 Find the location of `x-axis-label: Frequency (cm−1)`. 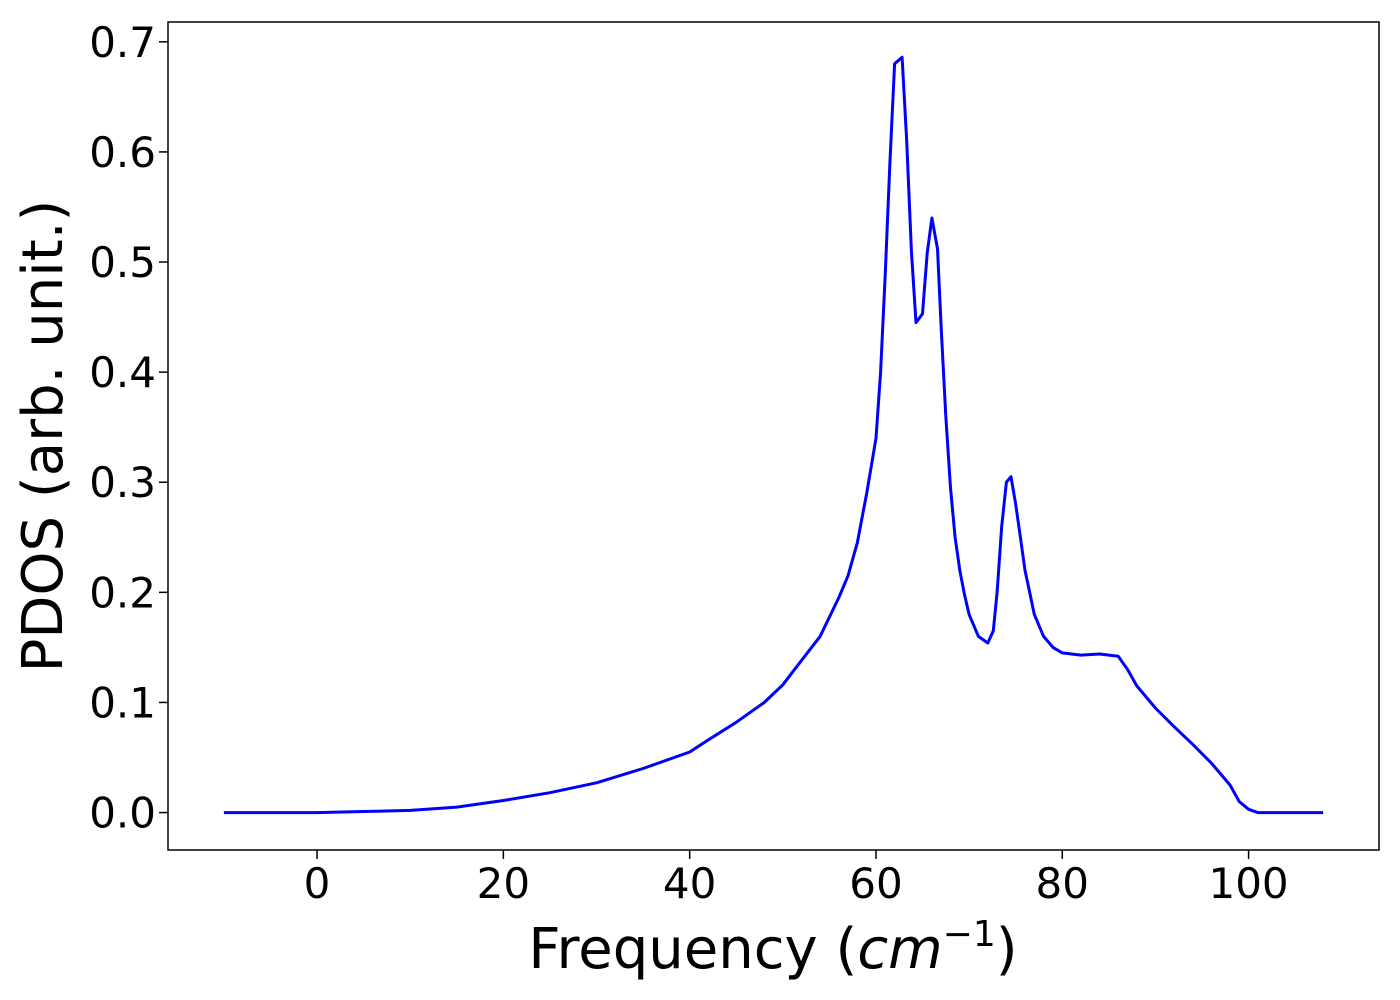

x-axis-label: Frequency (cm−1) is located at coordinates (772, 948).